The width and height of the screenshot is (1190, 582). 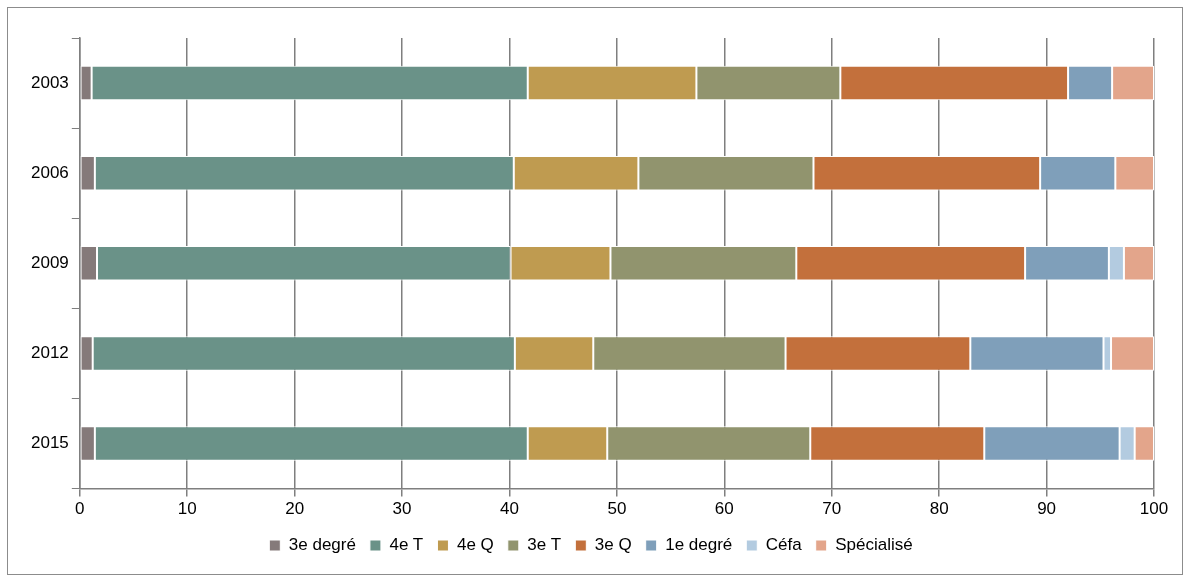 What do you see at coordinates (49, 443) in the screenshot?
I see `y-tick-label: 2015` at bounding box center [49, 443].